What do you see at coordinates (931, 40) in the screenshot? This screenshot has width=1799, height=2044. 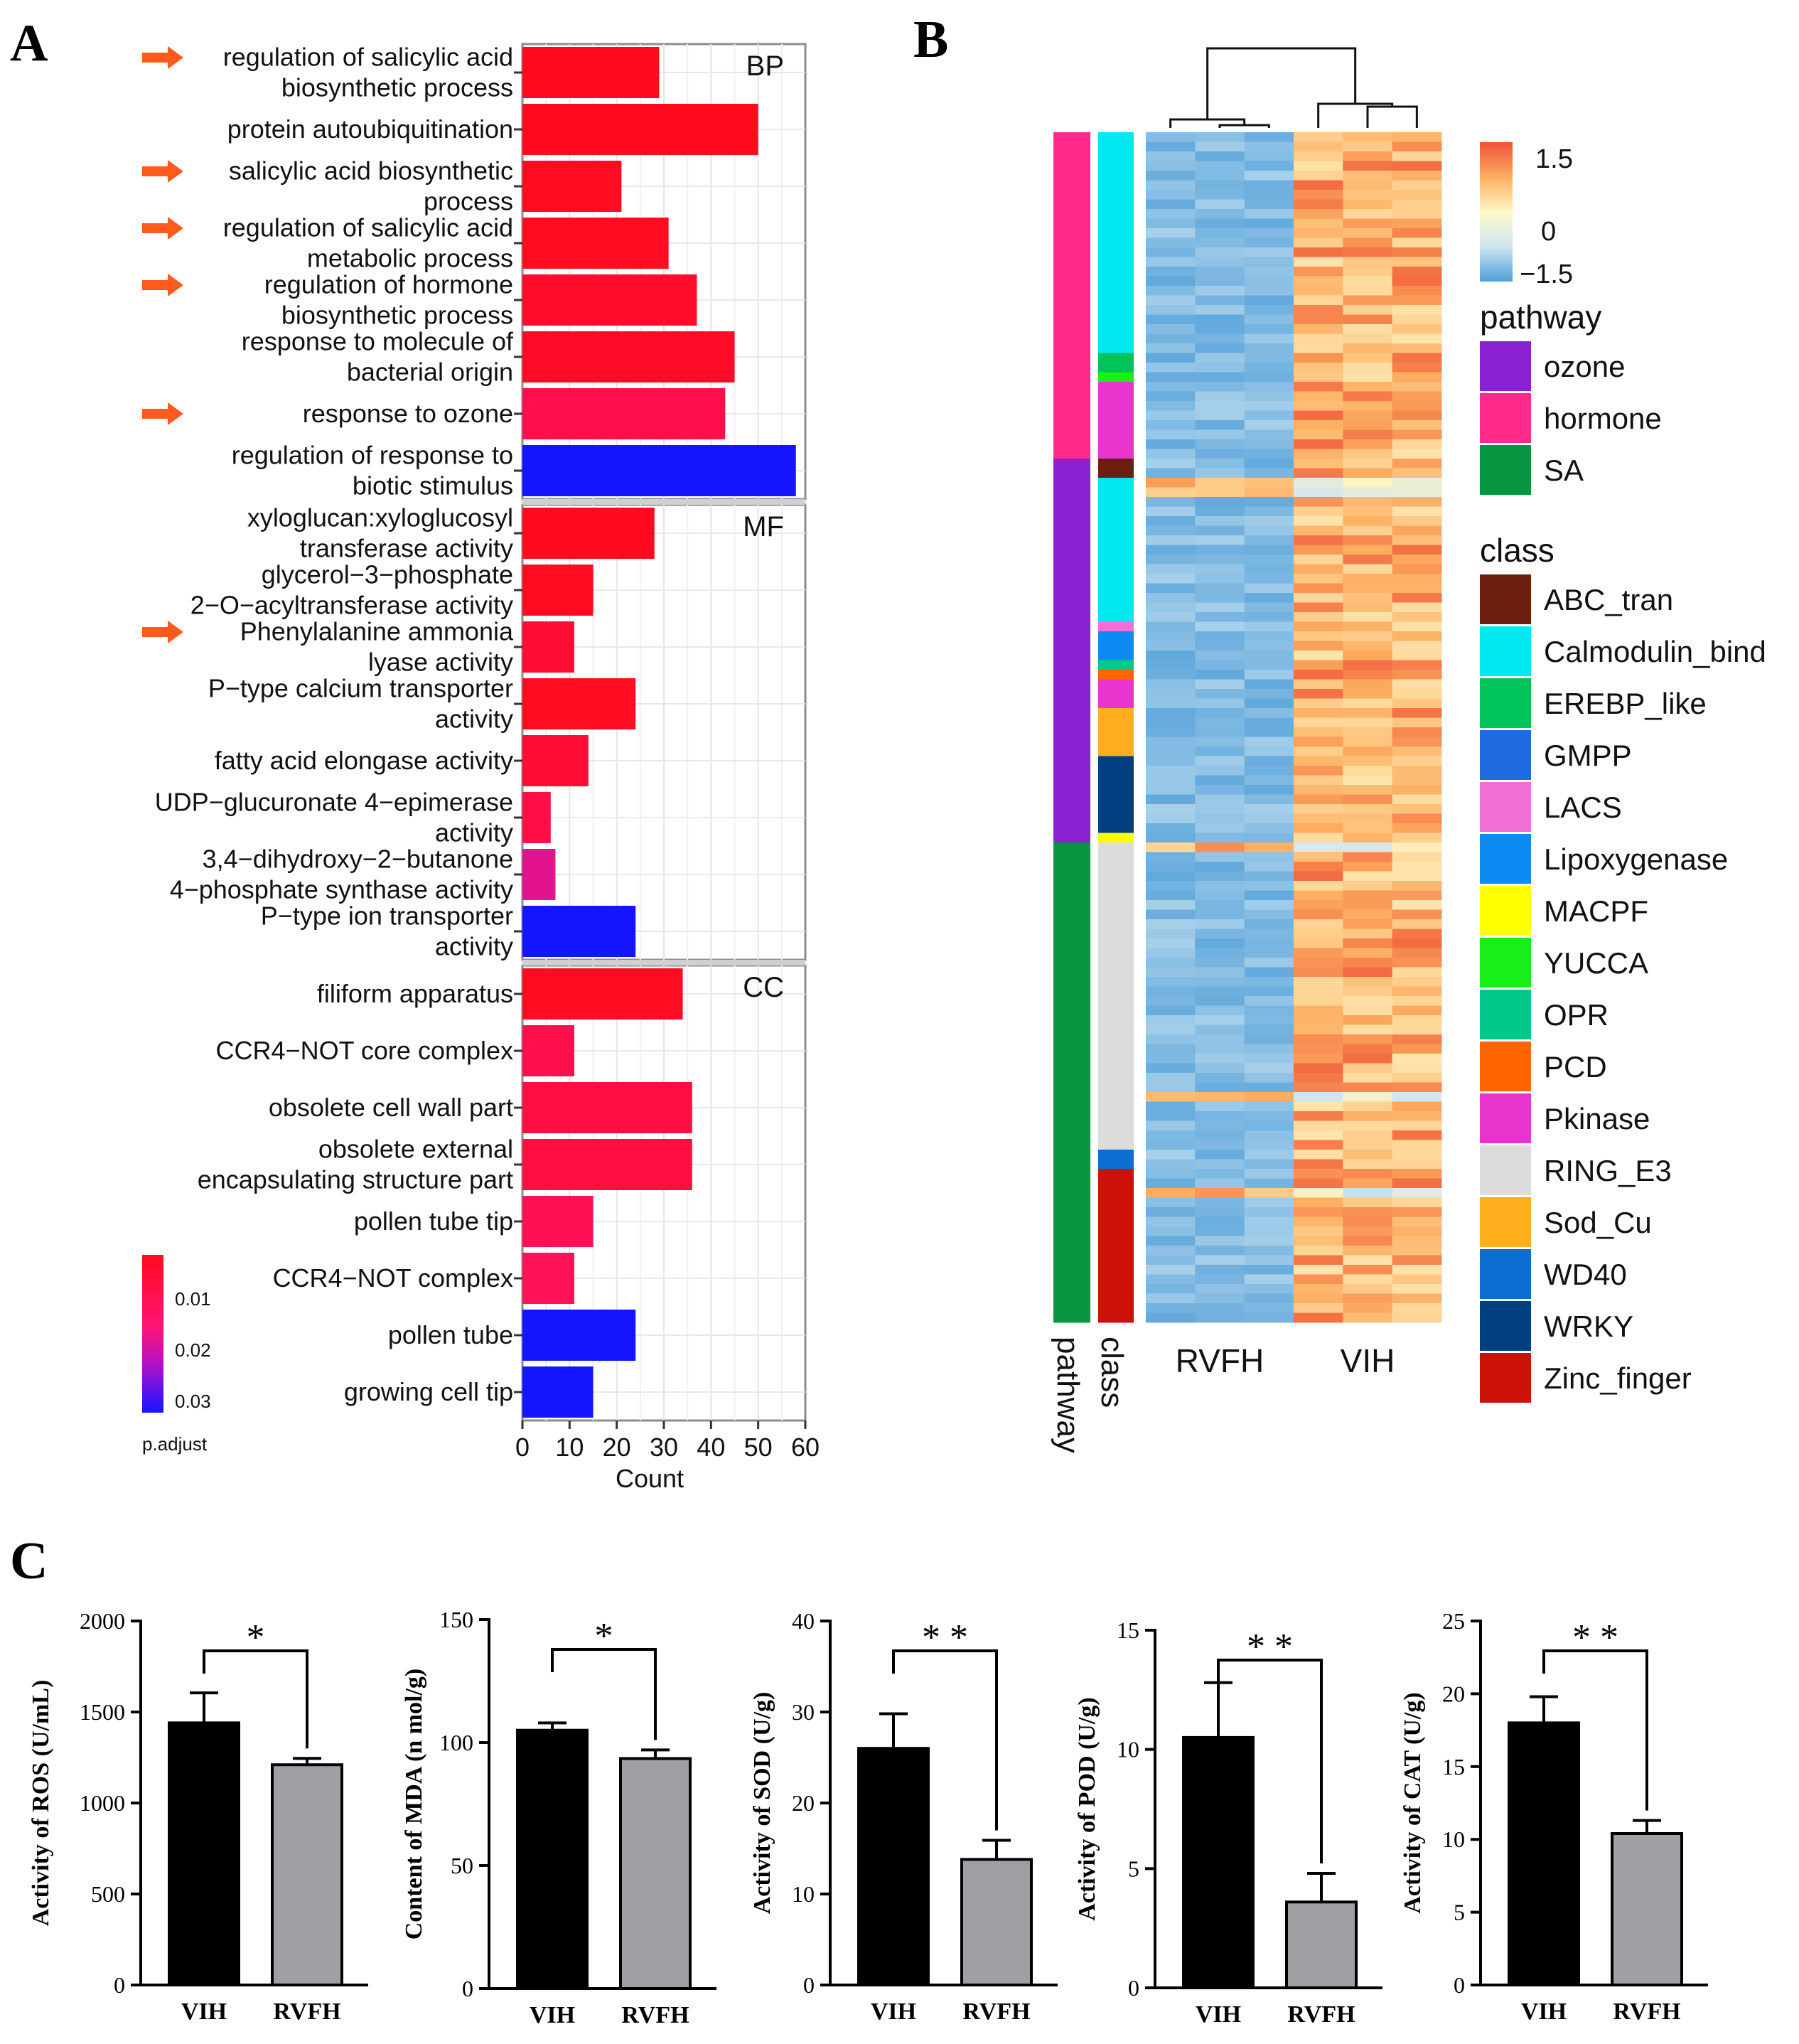 I see `panel-label-b: B` at bounding box center [931, 40].